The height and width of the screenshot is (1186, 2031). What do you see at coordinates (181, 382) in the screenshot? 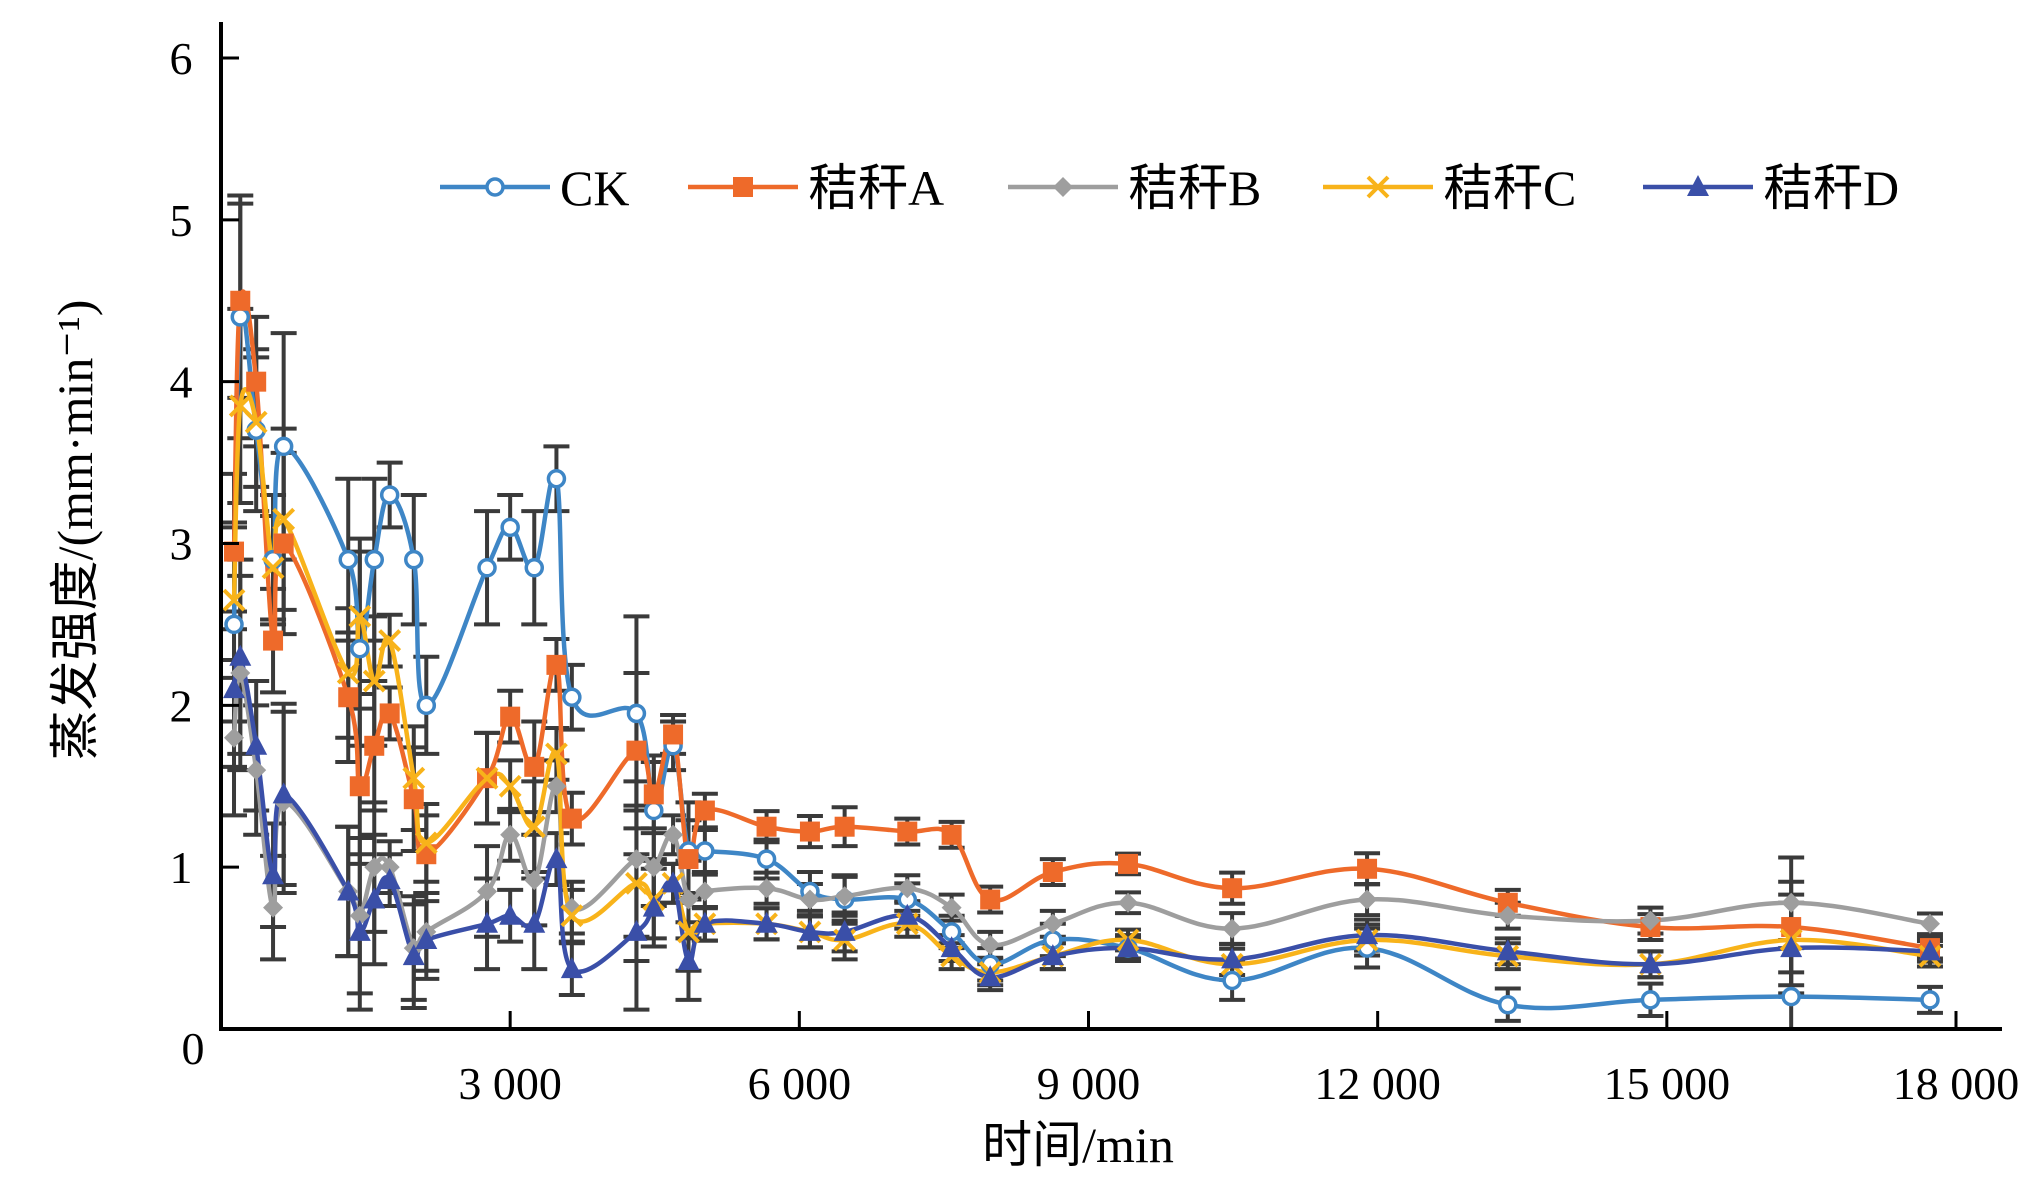
I see `y-tick-label: 4` at bounding box center [181, 382].